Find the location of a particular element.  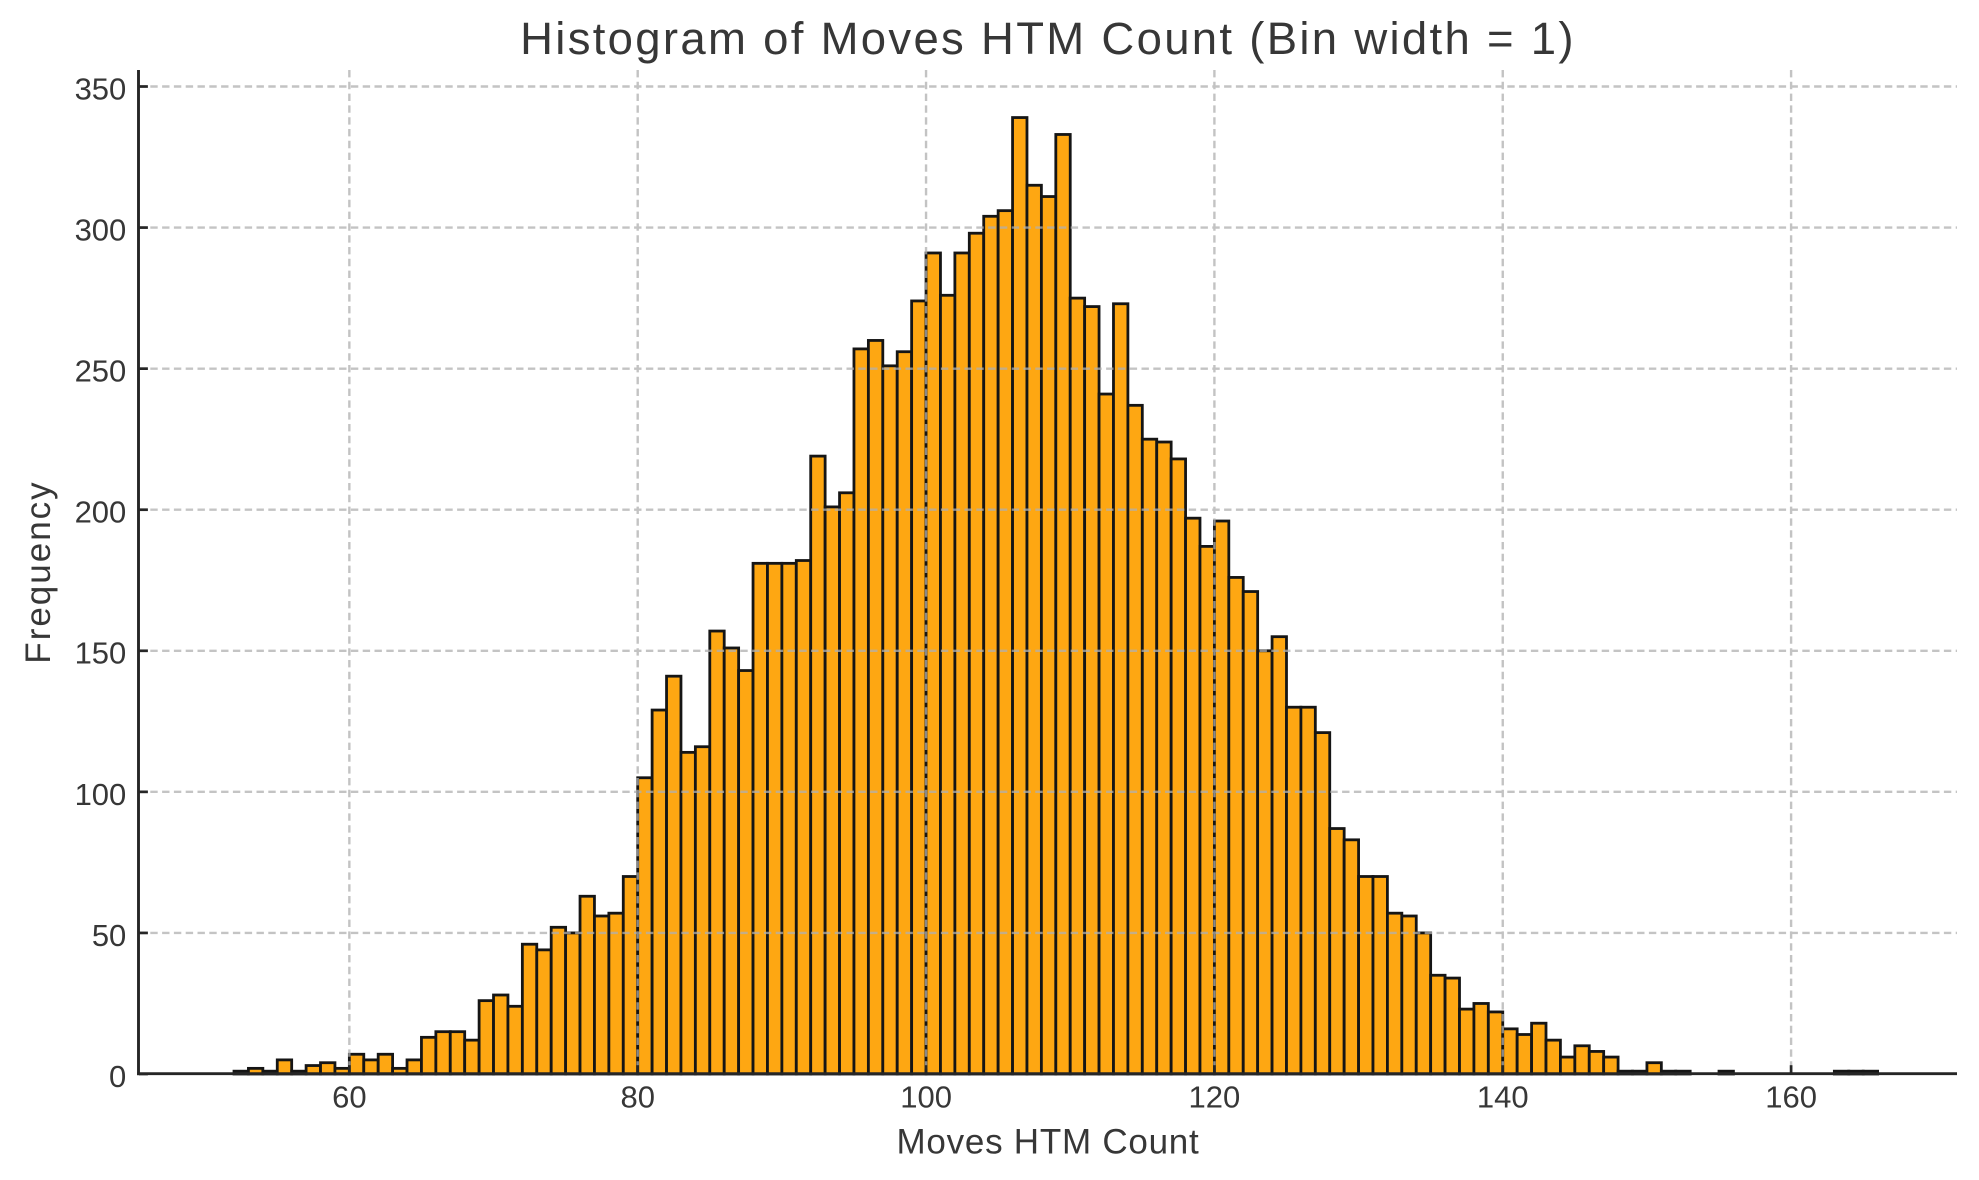

svg-text: 160 is located at coordinates (1791, 1096).